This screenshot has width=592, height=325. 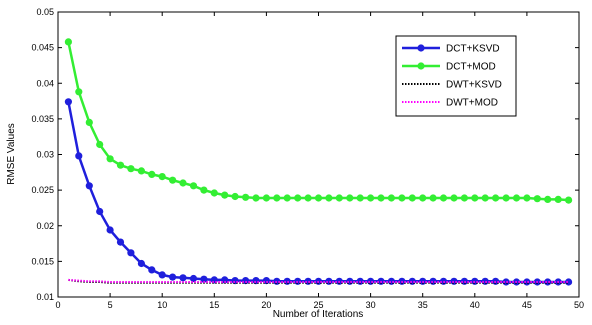 What do you see at coordinates (472, 103) in the screenshot?
I see `legend-label: DWT+MOD` at bounding box center [472, 103].